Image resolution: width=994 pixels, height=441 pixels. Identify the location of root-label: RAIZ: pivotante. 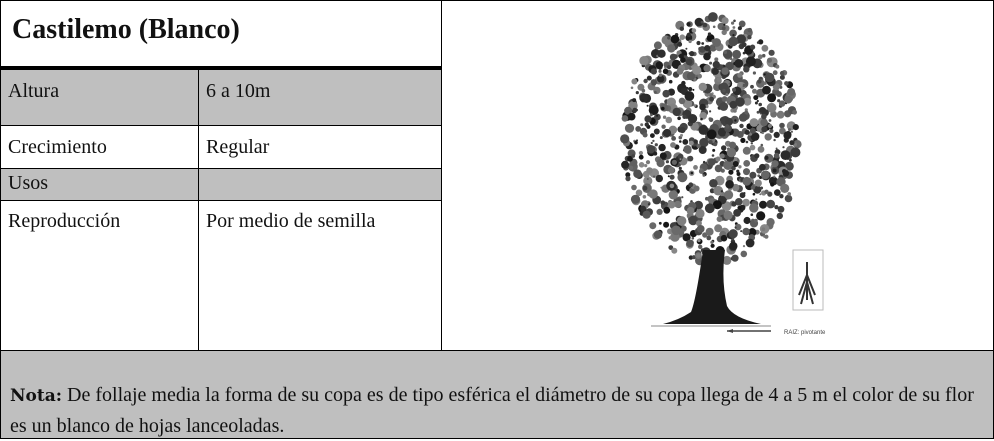
(805, 333).